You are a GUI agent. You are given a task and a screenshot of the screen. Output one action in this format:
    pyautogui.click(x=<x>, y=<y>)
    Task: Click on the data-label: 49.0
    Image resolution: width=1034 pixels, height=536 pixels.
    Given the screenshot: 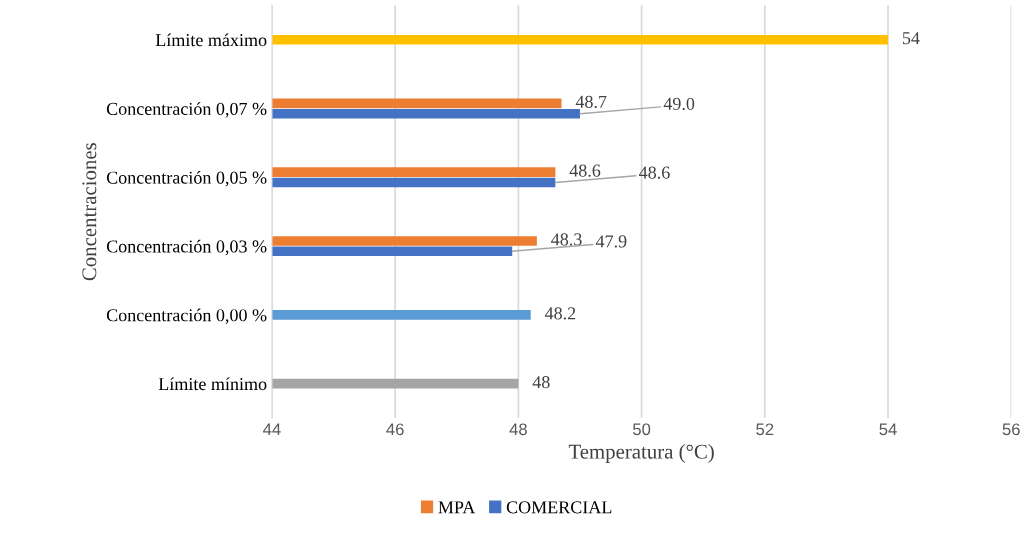 What is the action you would take?
    pyautogui.click(x=679, y=103)
    